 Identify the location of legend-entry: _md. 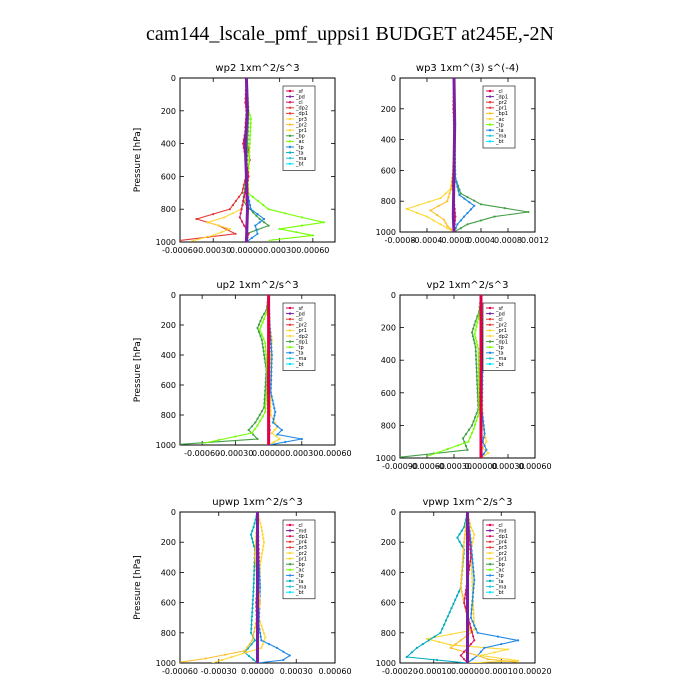
(501, 531).